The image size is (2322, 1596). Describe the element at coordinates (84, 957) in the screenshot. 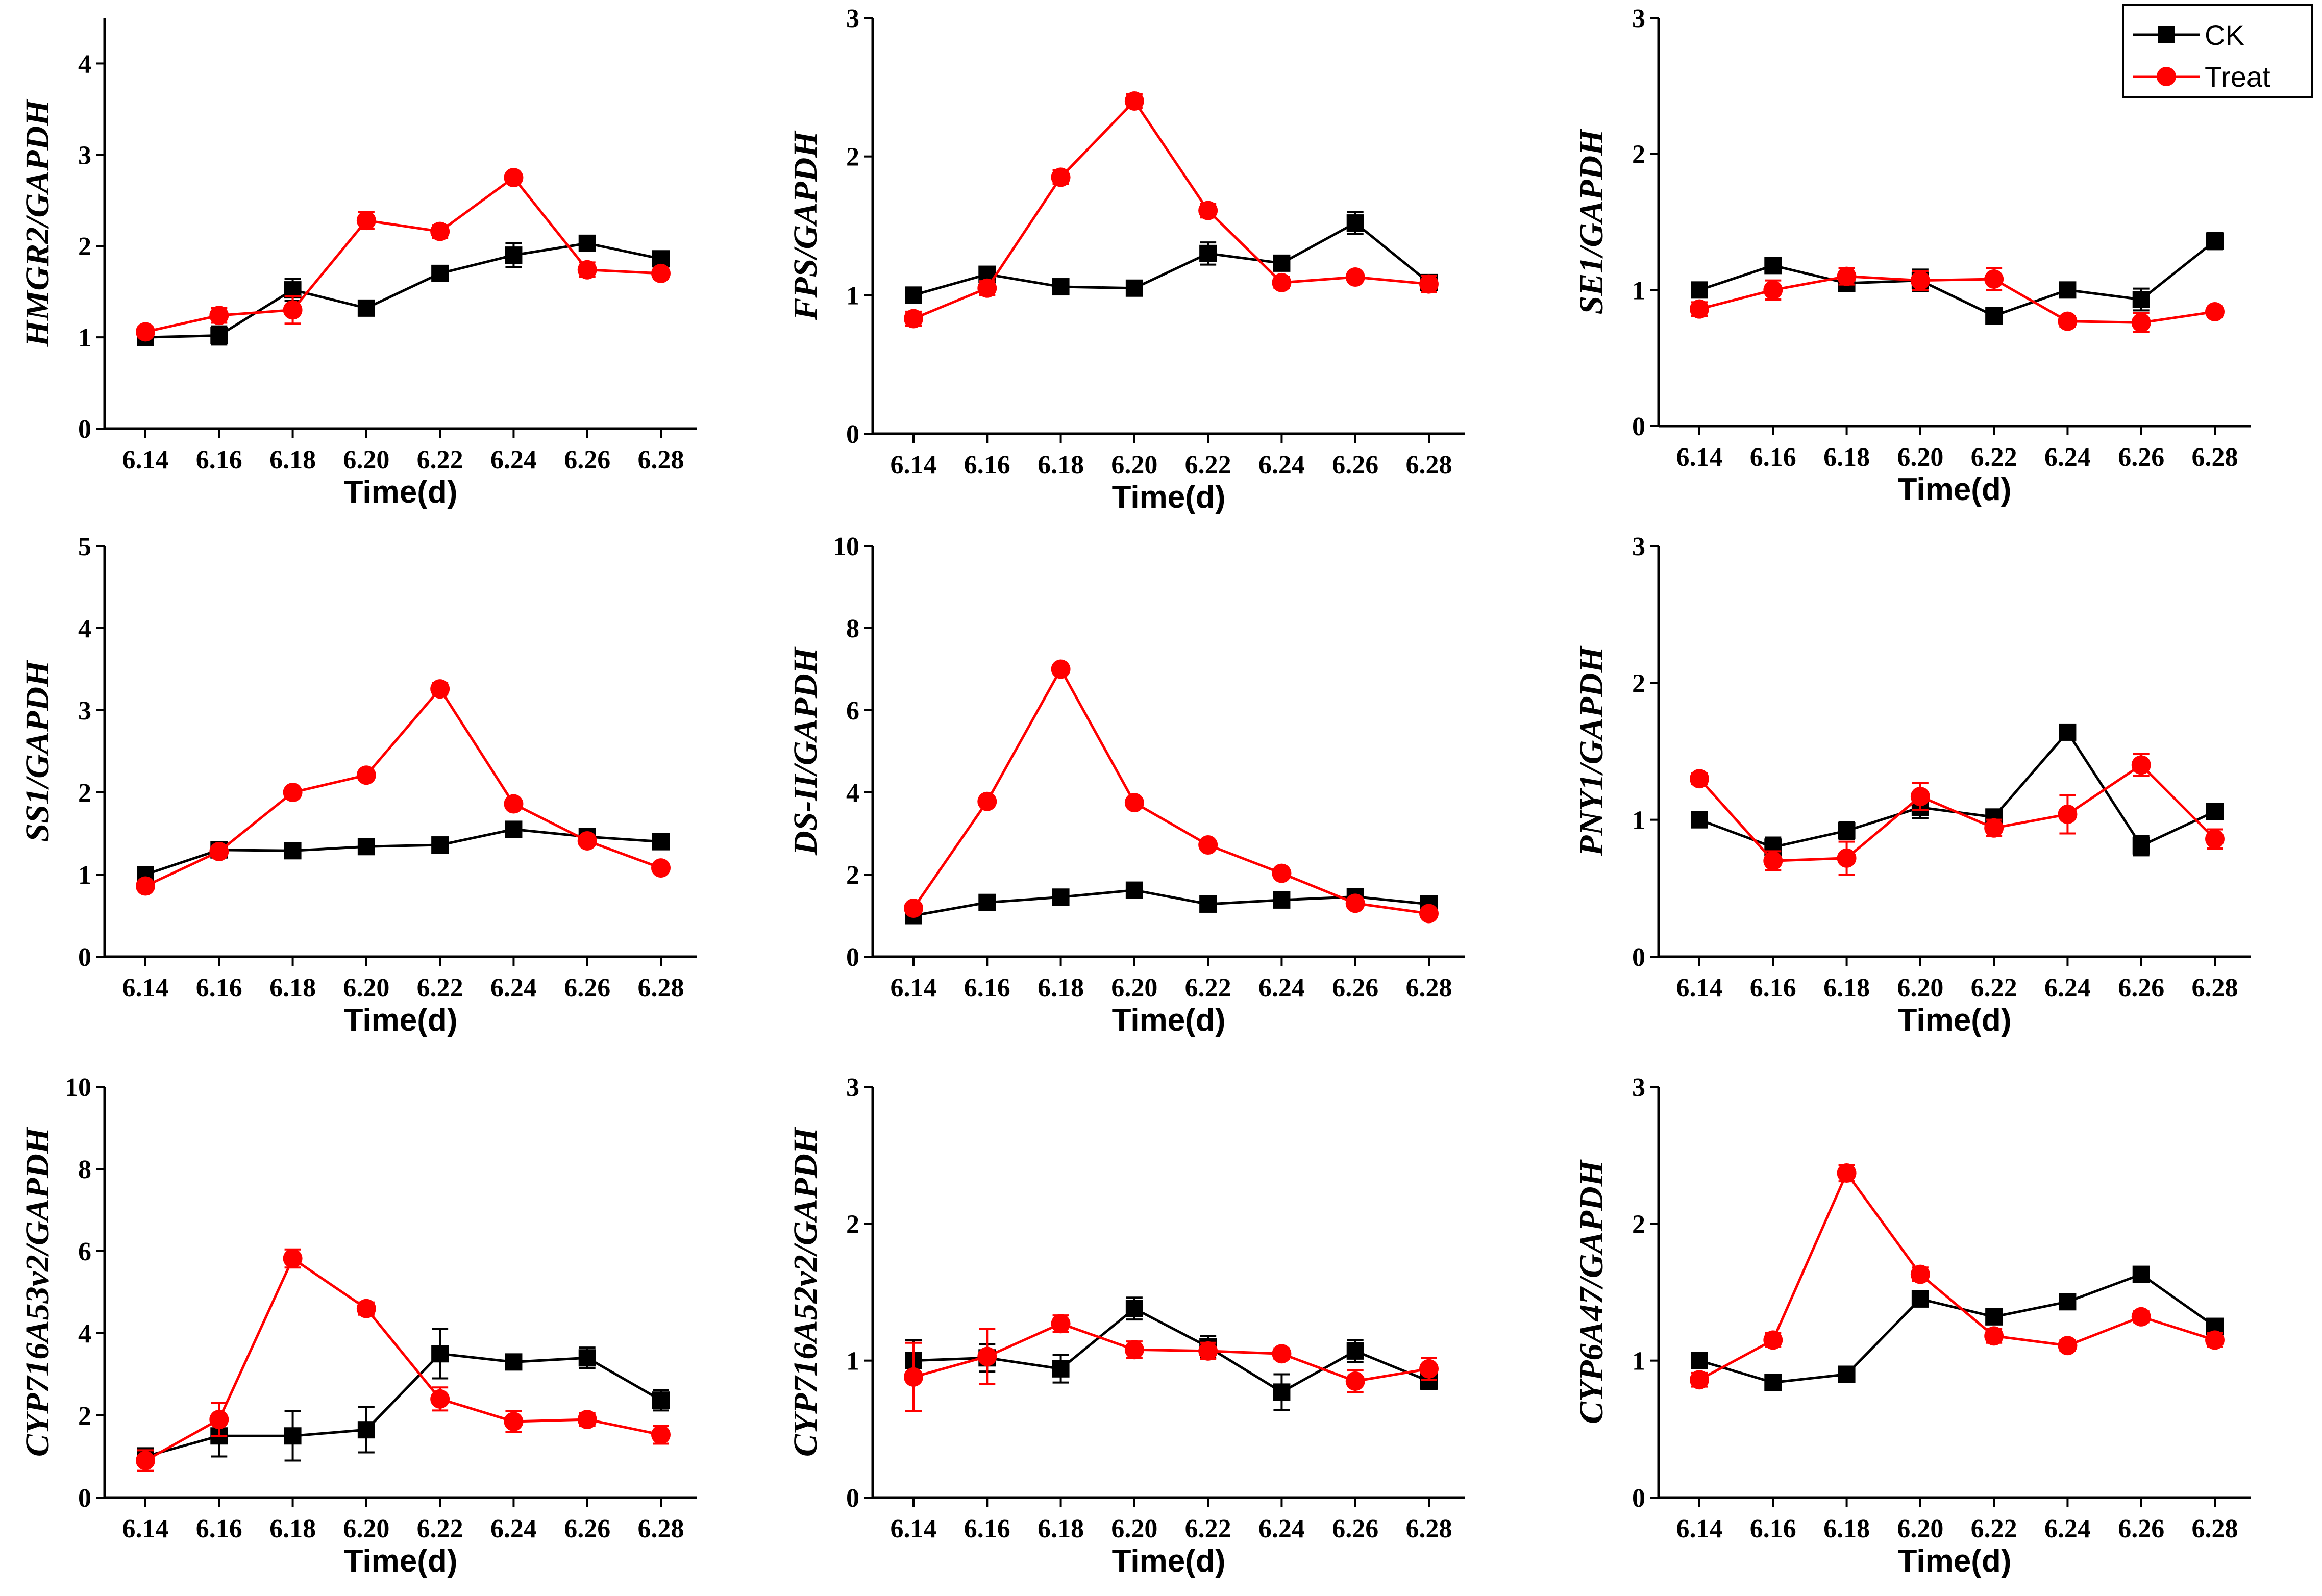

I see `y-tick-label: 0` at that location.